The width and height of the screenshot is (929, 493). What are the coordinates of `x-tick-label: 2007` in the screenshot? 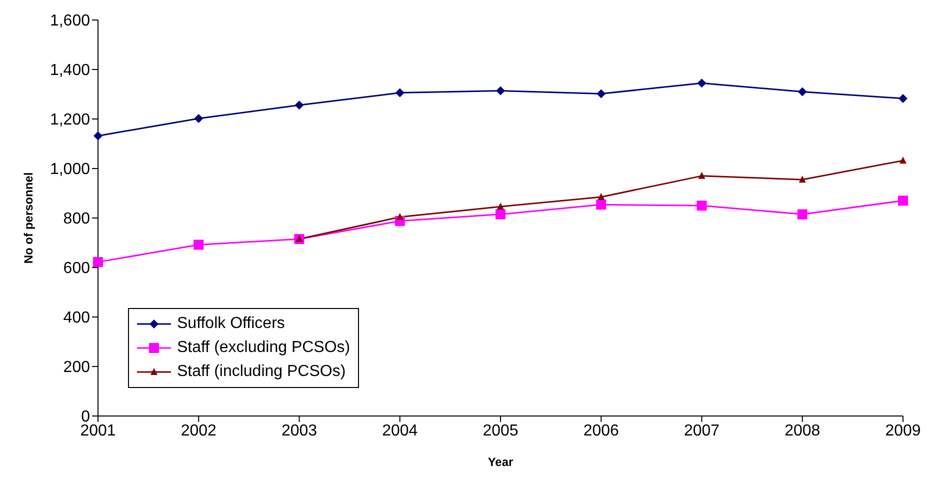 It's located at (702, 431).